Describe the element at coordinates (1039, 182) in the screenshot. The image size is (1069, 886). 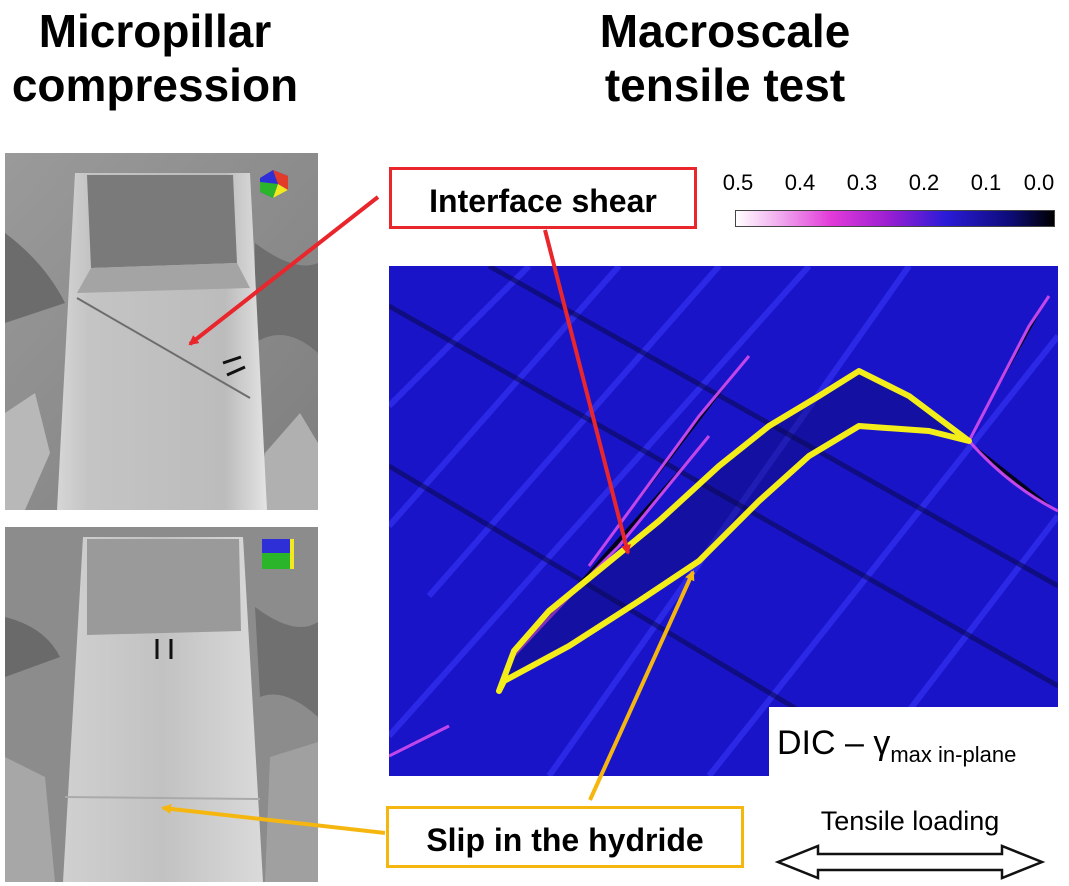
I see `colorbar-tick: 0.0` at that location.